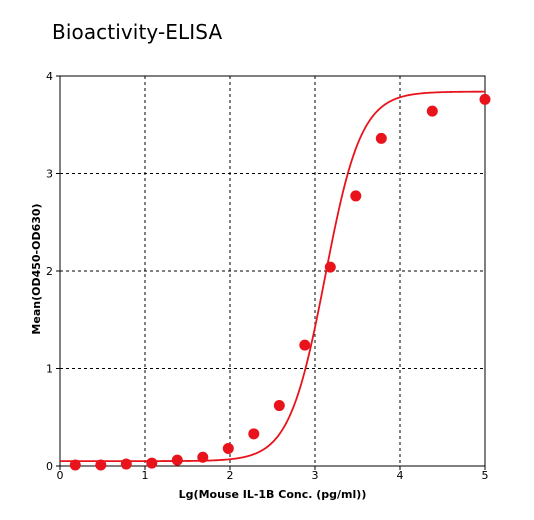  Describe the element at coordinates (485, 475) in the screenshot. I see `x-tick-label: 5` at that location.